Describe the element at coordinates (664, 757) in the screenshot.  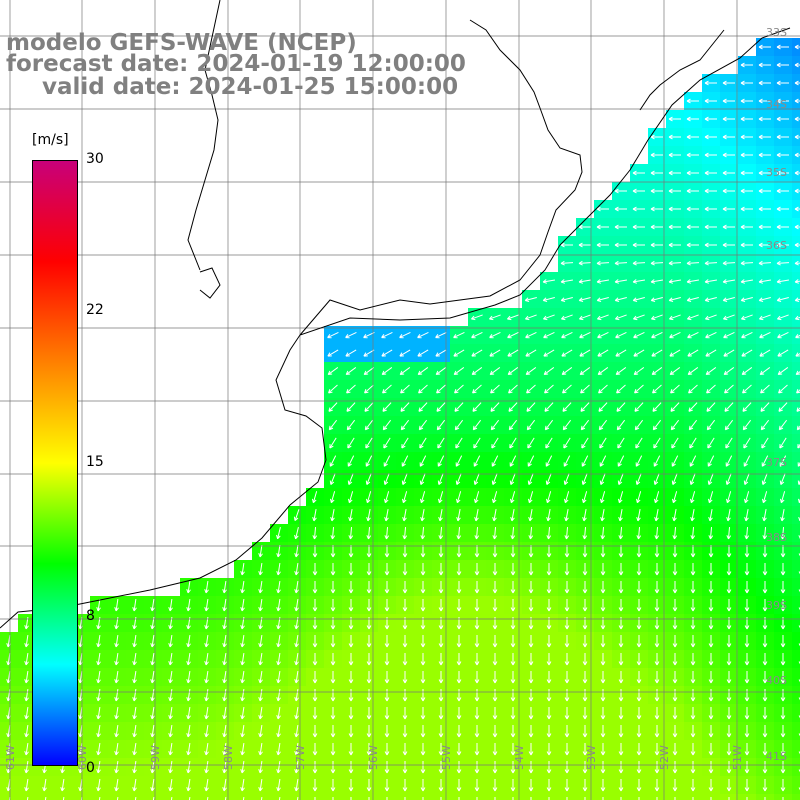
I see `lon-label: 52W` at that location.